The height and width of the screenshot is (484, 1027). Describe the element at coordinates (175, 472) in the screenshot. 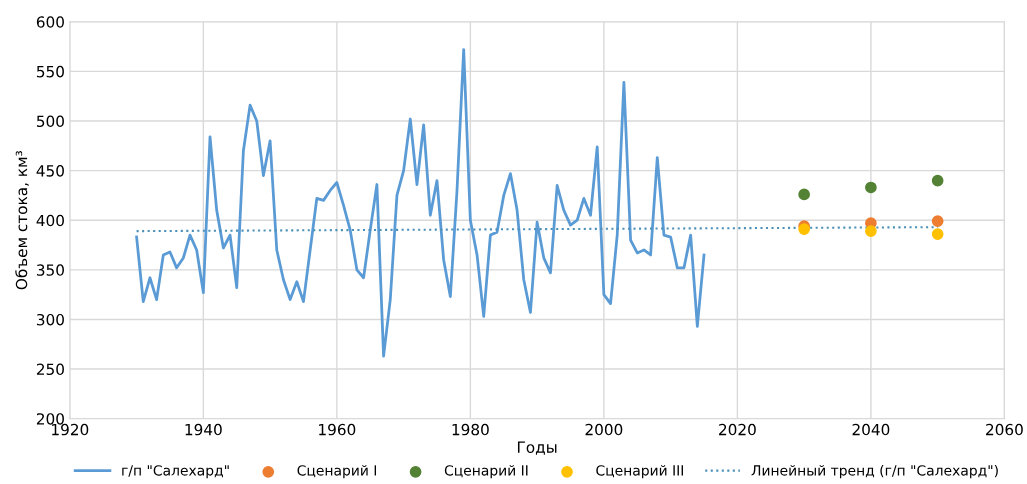

I see `legend-label: г/п "Салехард"` at that location.